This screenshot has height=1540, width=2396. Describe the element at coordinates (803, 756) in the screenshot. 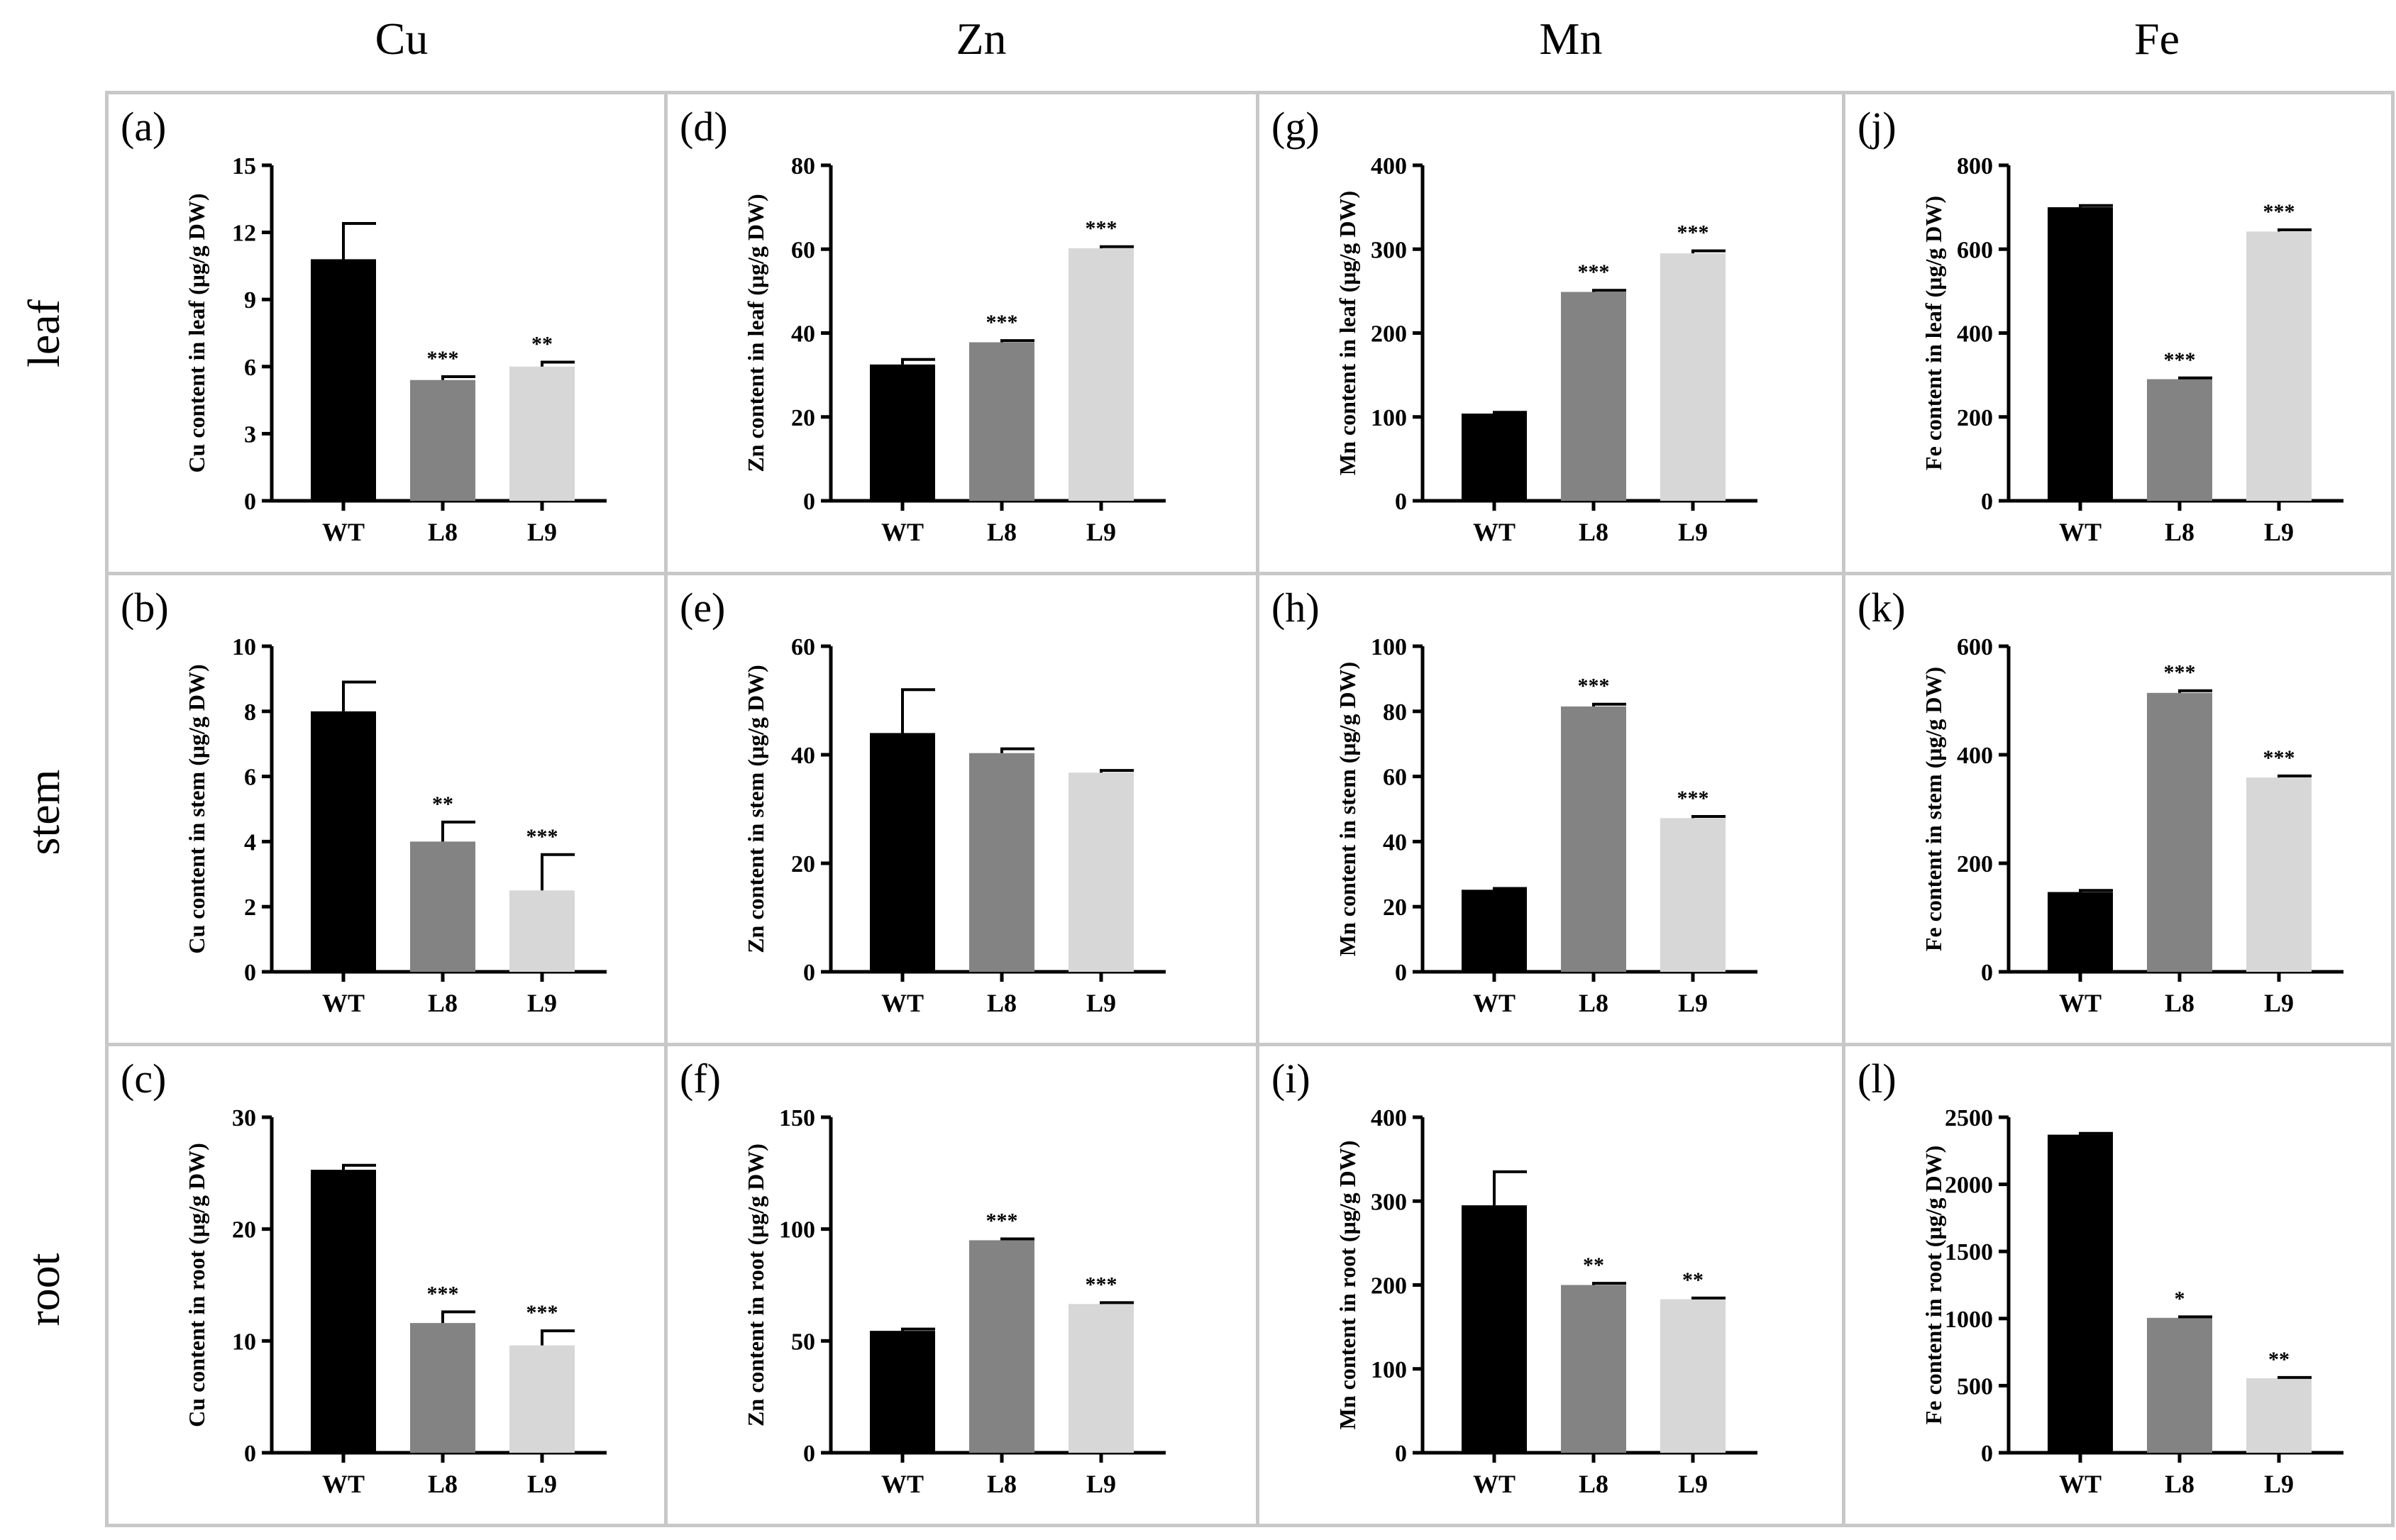

I see `y-tick-label: 40` at that location.